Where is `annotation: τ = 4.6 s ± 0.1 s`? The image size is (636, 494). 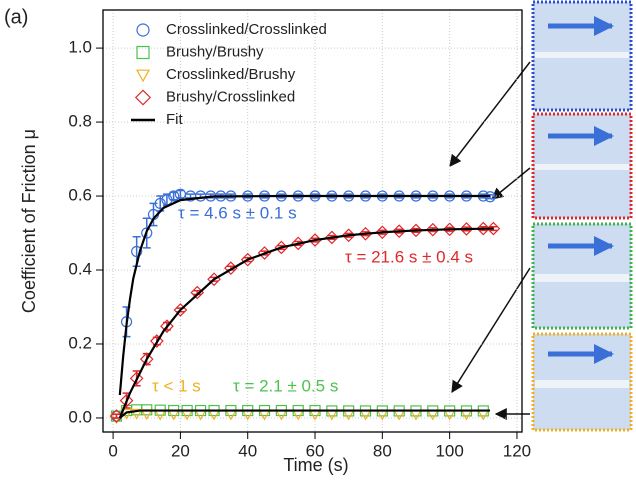
annotation: τ = 4.6 s ± 0.1 s is located at coordinates (237, 212).